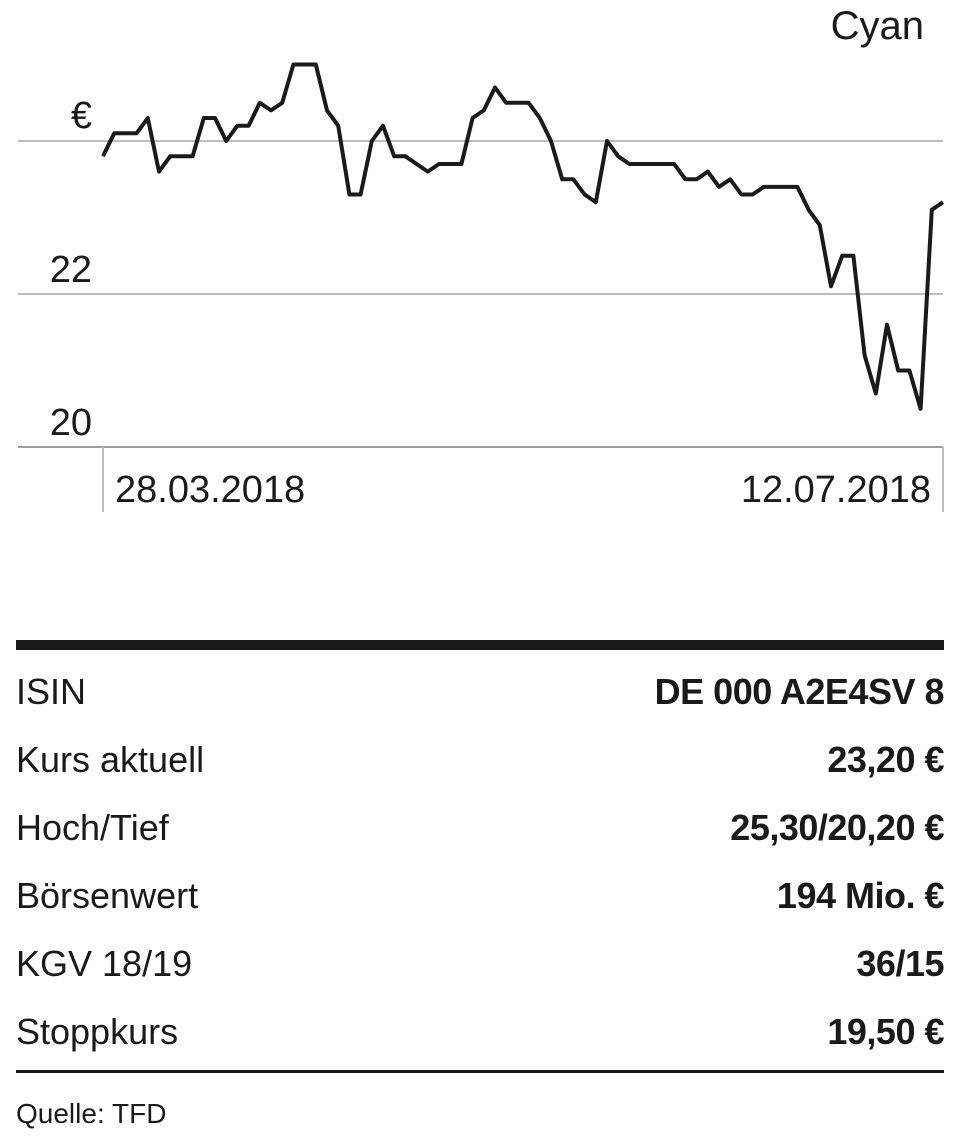 The height and width of the screenshot is (1148, 960). What do you see at coordinates (210, 490) in the screenshot?
I see `x-label-start: 28.03.2018` at bounding box center [210, 490].